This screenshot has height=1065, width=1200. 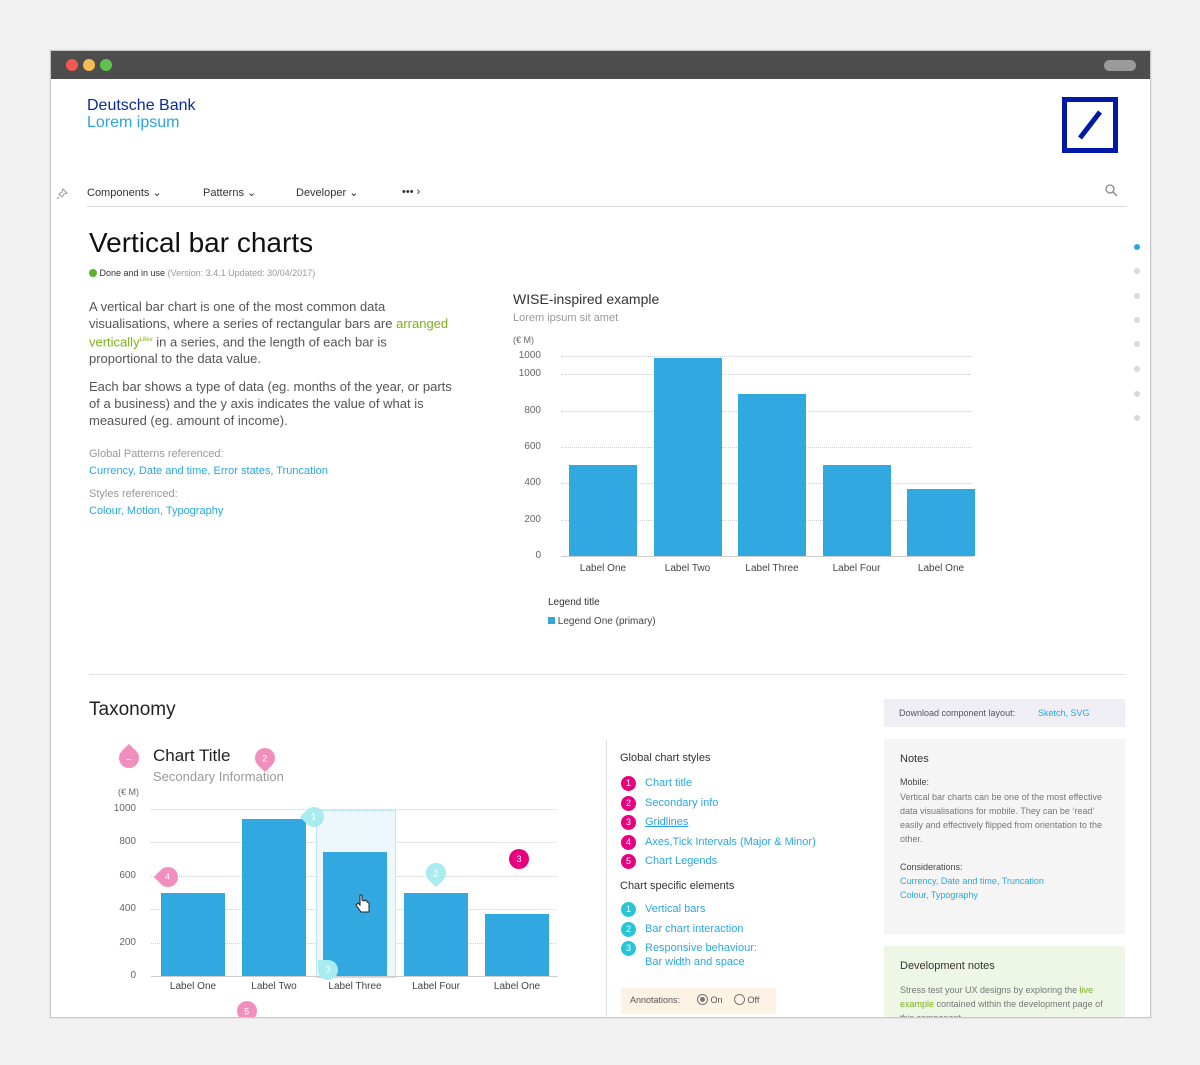 What do you see at coordinates (133, 122) in the screenshot?
I see `brand-subtitle: Lorem ipsum` at bounding box center [133, 122].